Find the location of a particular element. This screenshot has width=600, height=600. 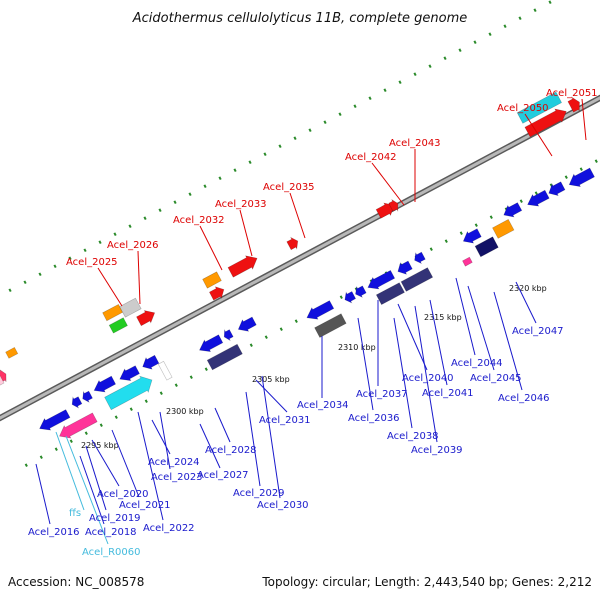

gene-label: Acel_2033 is located at coordinates (241, 204).